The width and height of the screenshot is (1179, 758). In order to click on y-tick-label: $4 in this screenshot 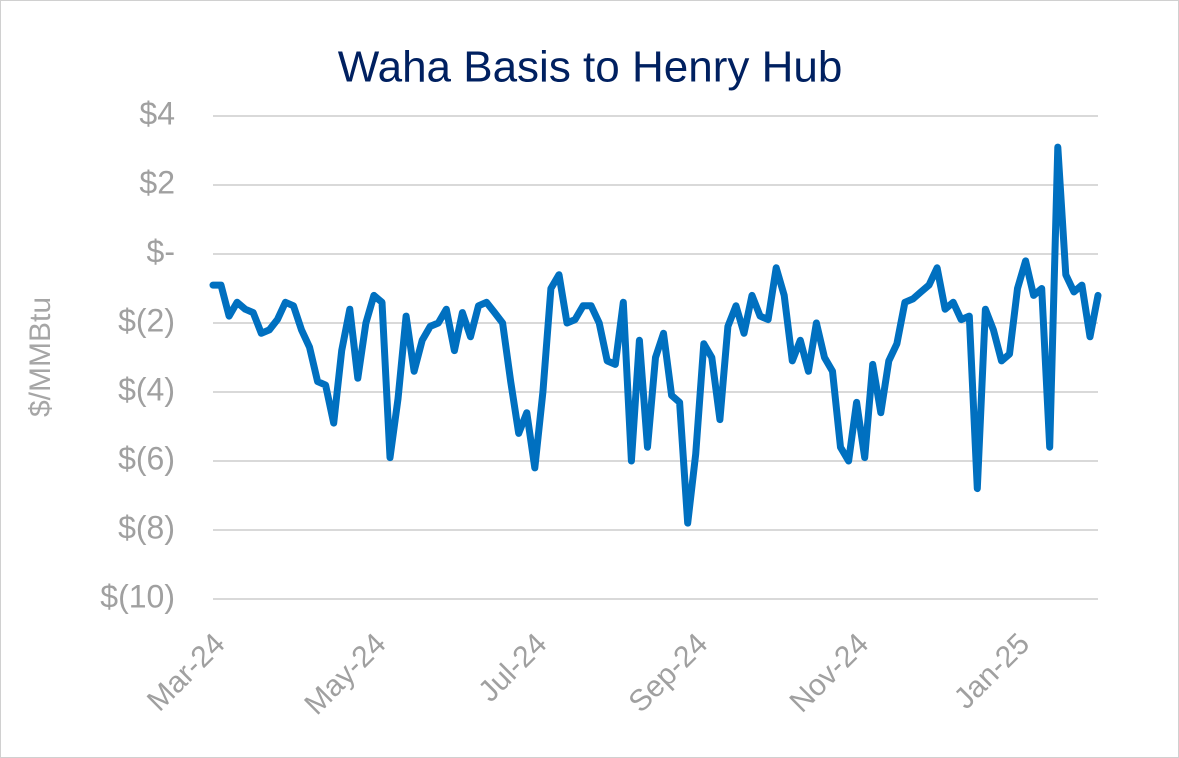, I will do `click(157, 113)`.